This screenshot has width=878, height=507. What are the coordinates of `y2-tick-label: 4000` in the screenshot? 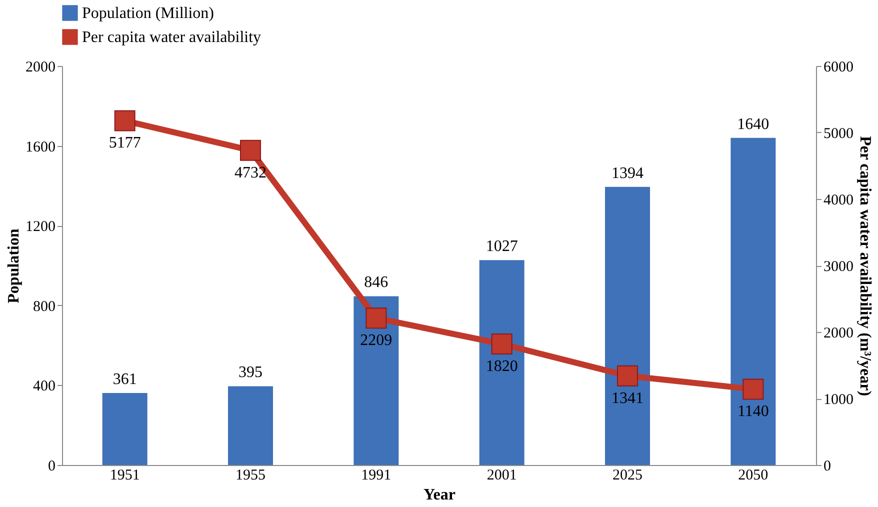 It's located at (839, 200).